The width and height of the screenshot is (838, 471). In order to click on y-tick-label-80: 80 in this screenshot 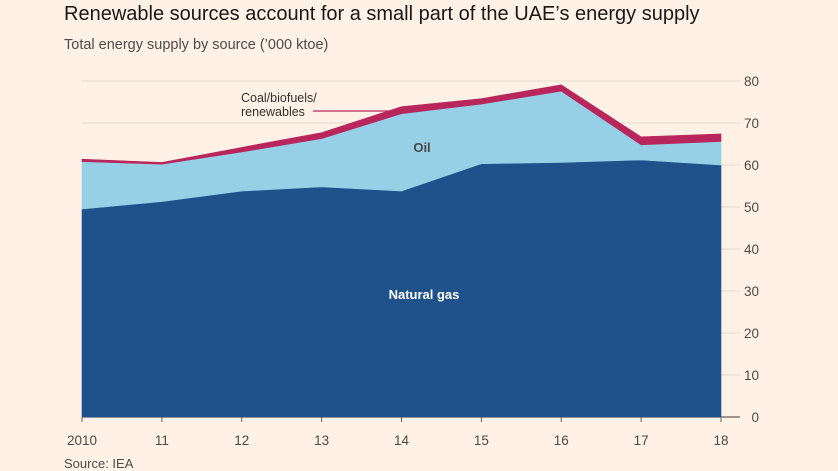, I will do `click(751, 81)`.